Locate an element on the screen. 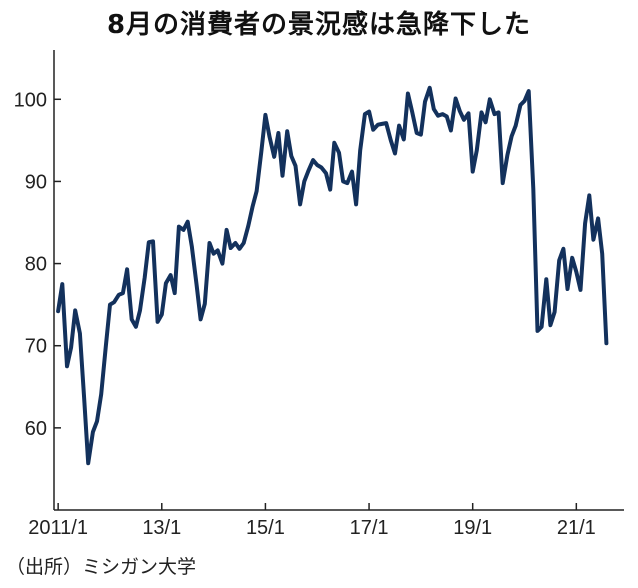 This screenshot has height=588, width=638. chart-title: 8月の消費者の景況感は急降下した is located at coordinates (319, 25).